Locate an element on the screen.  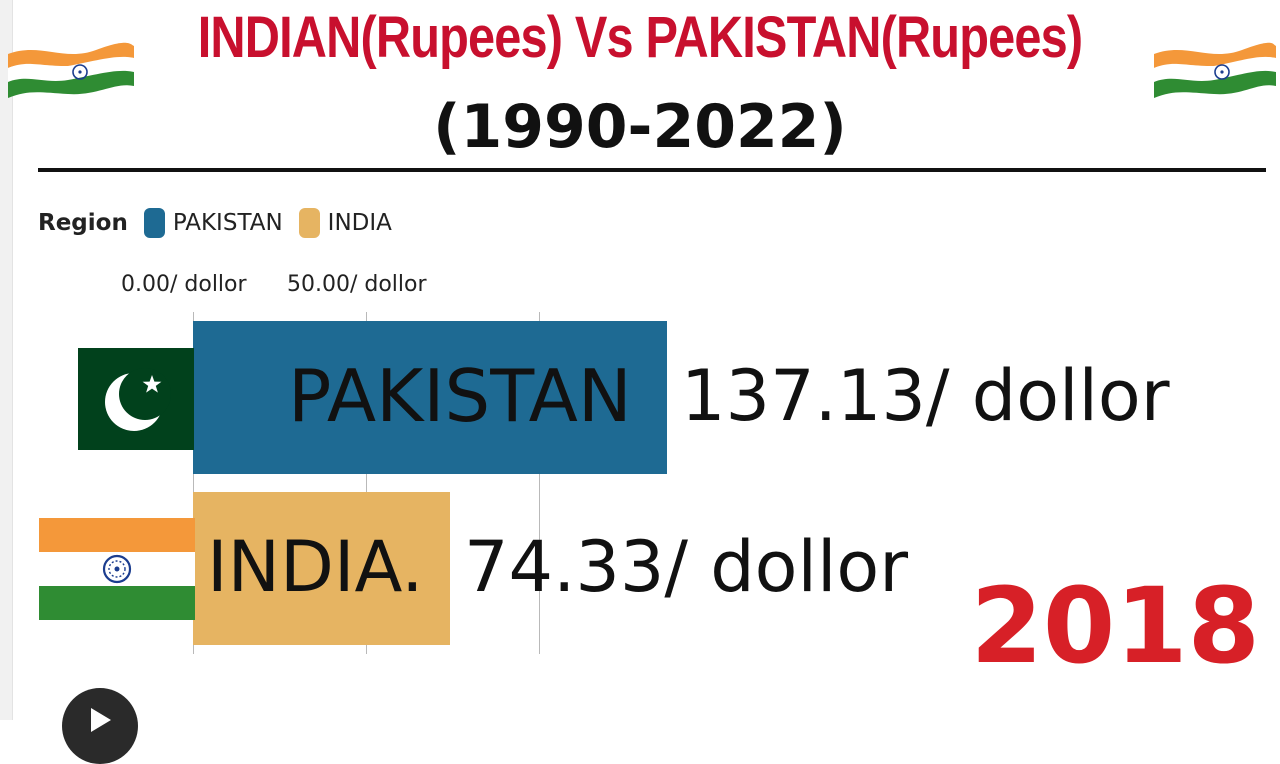
legend-item-pakistan: PAKISTAN is located at coordinates (213, 223).